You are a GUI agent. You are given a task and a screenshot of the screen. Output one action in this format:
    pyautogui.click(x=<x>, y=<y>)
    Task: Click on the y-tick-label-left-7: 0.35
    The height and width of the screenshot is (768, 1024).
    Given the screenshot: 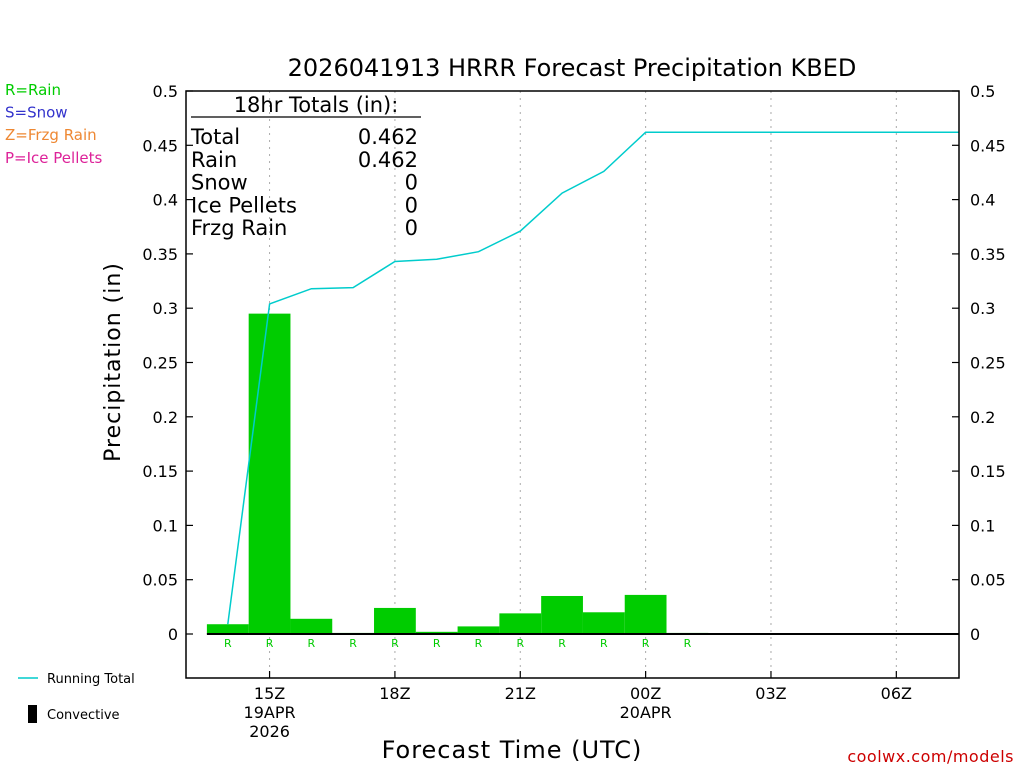 What is the action you would take?
    pyautogui.click(x=160, y=254)
    